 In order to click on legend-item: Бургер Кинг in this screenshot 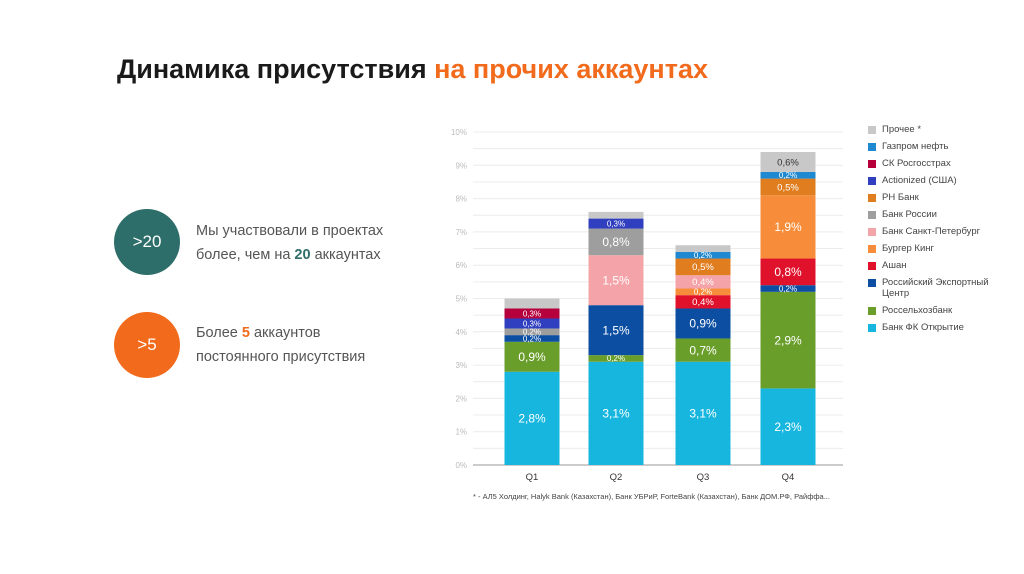, I will do `click(940, 251)`.